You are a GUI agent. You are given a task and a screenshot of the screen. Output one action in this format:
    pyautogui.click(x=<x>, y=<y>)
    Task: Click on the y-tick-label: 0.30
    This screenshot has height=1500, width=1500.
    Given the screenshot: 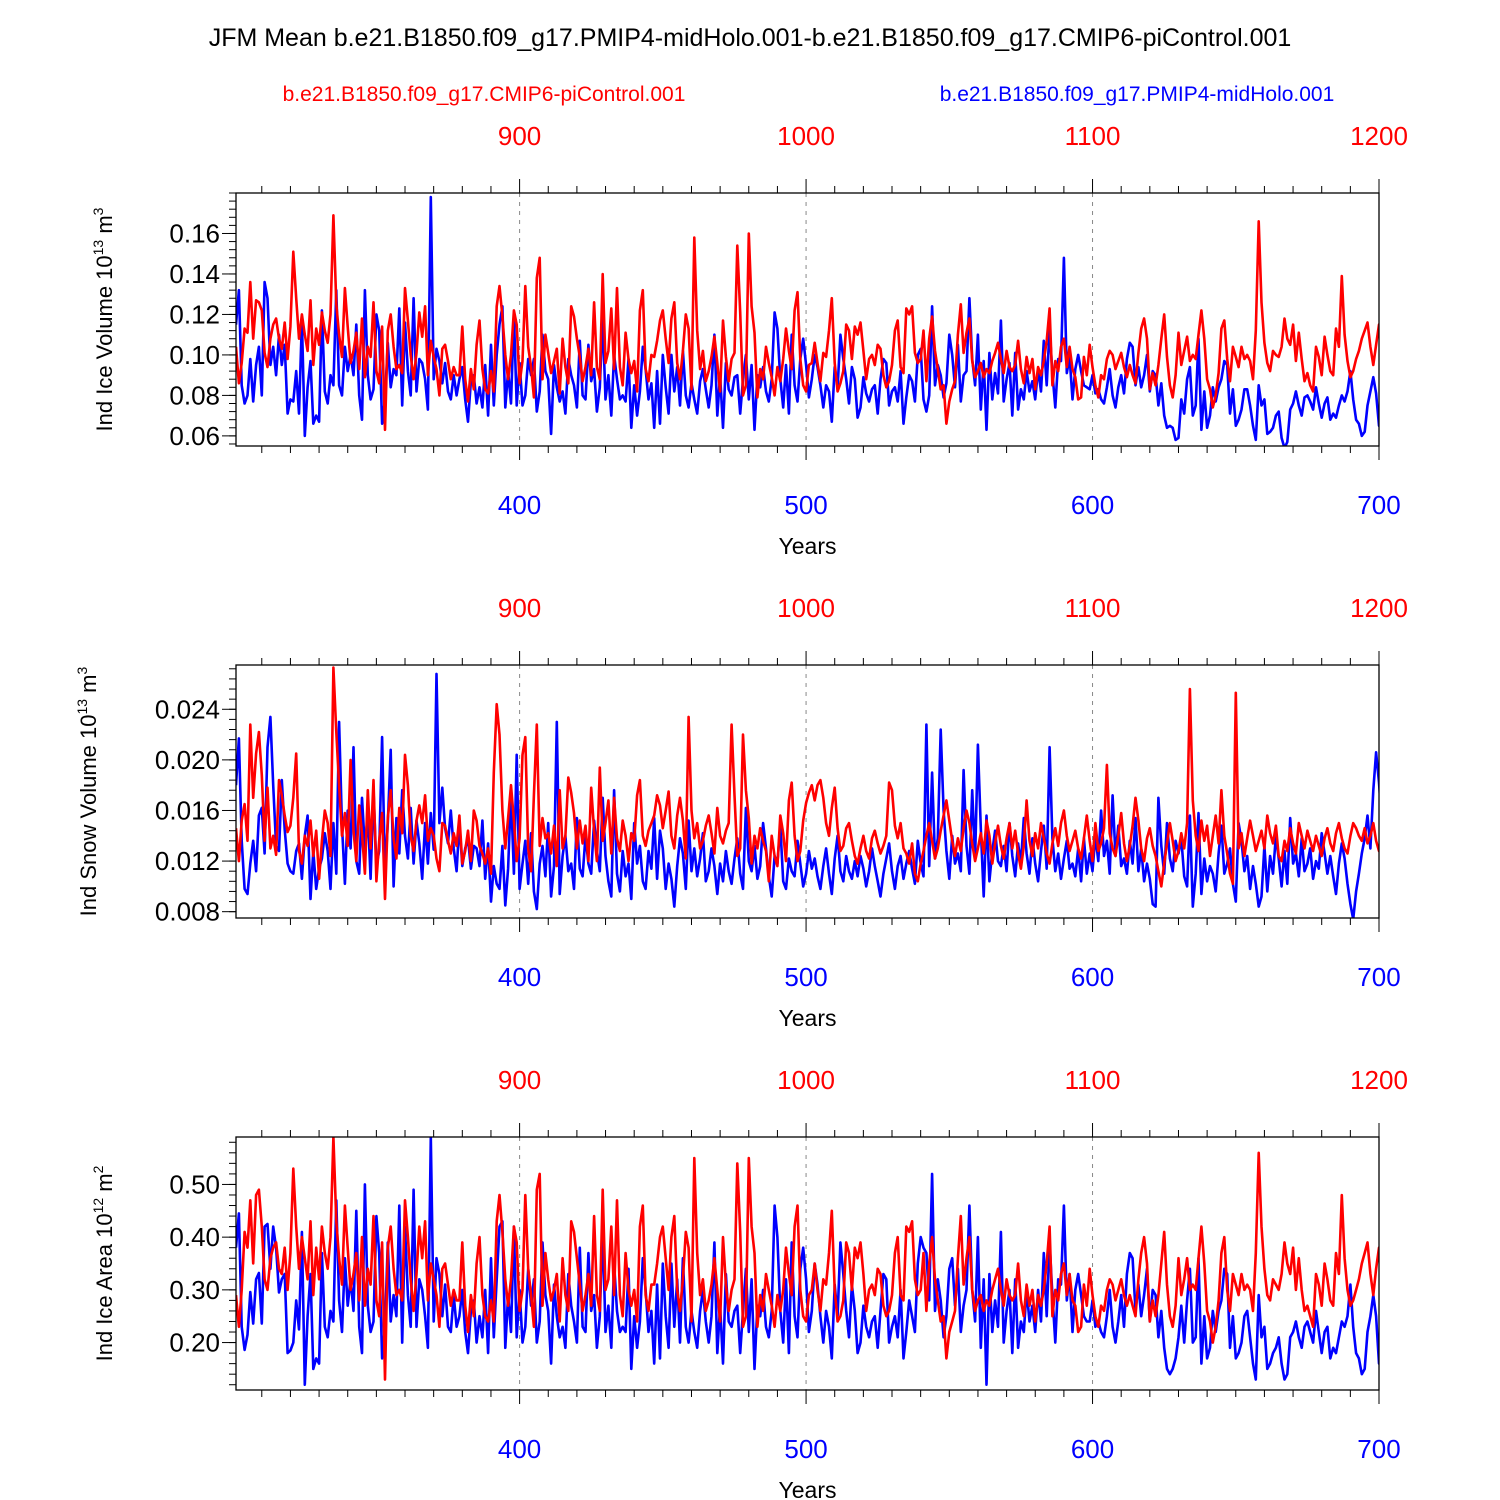 What is the action you would take?
    pyautogui.click(x=194, y=1290)
    